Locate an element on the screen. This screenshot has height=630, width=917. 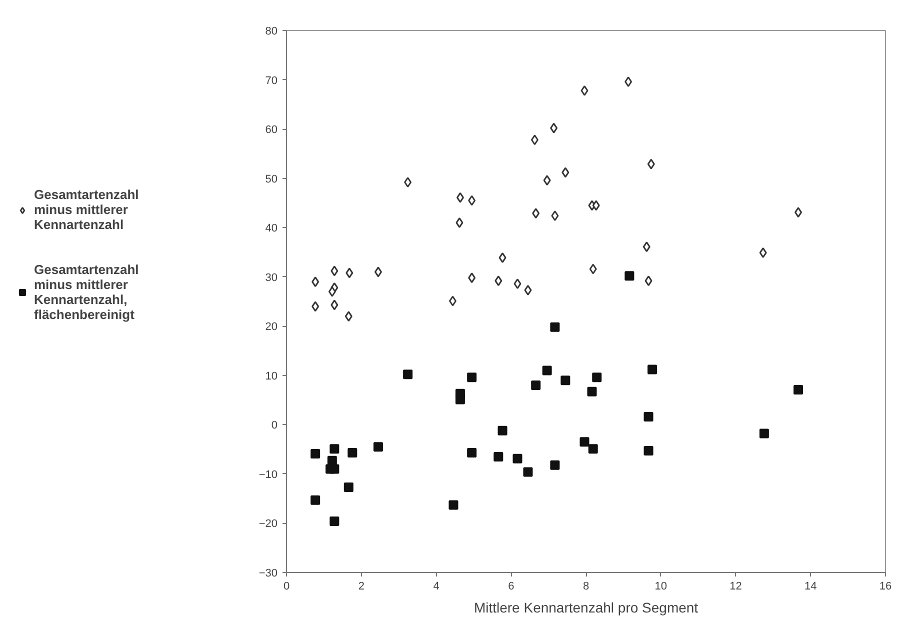
legend-label: Gesamtartenzahl minus mittlerer Kennartenzahl is located at coordinates (86, 209).